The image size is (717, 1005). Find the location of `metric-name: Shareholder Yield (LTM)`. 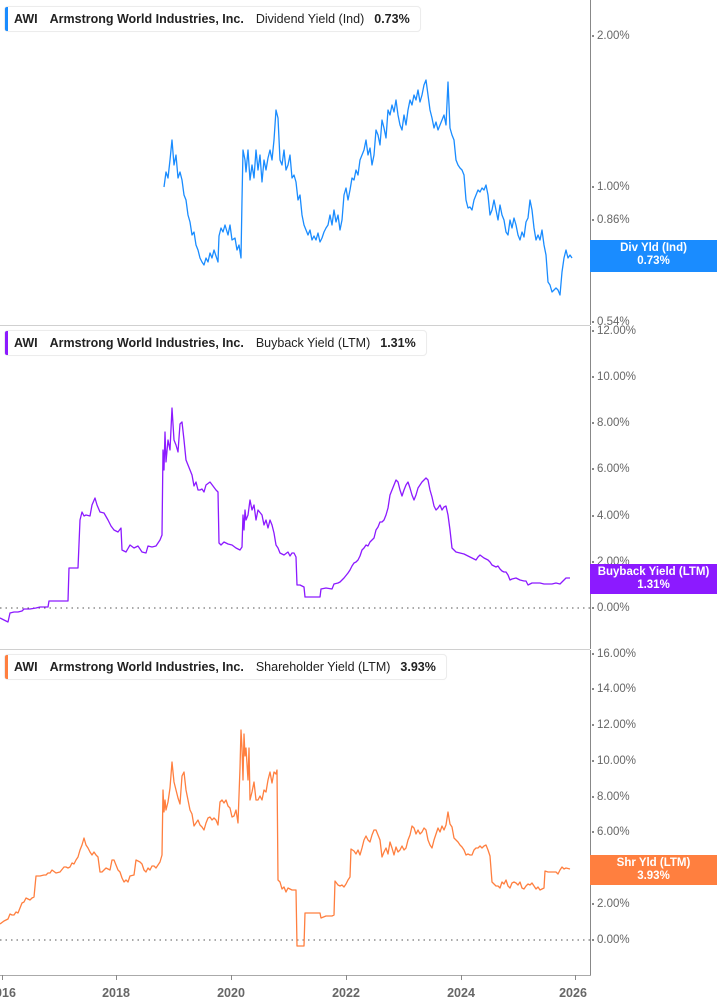

metric-name: Shareholder Yield (LTM) is located at coordinates (323, 667).